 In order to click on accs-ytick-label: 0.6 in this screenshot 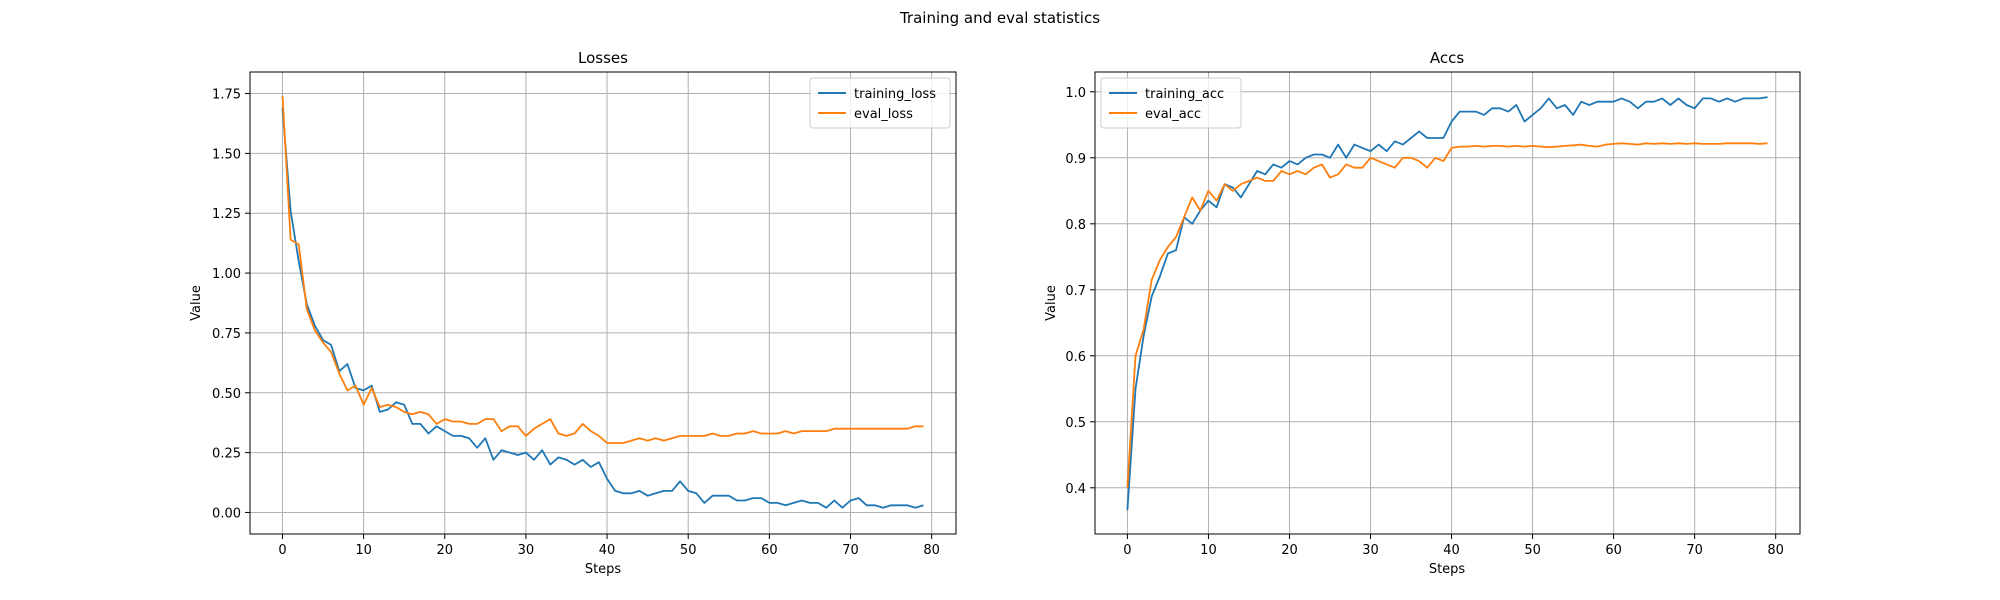, I will do `click(1075, 357)`.